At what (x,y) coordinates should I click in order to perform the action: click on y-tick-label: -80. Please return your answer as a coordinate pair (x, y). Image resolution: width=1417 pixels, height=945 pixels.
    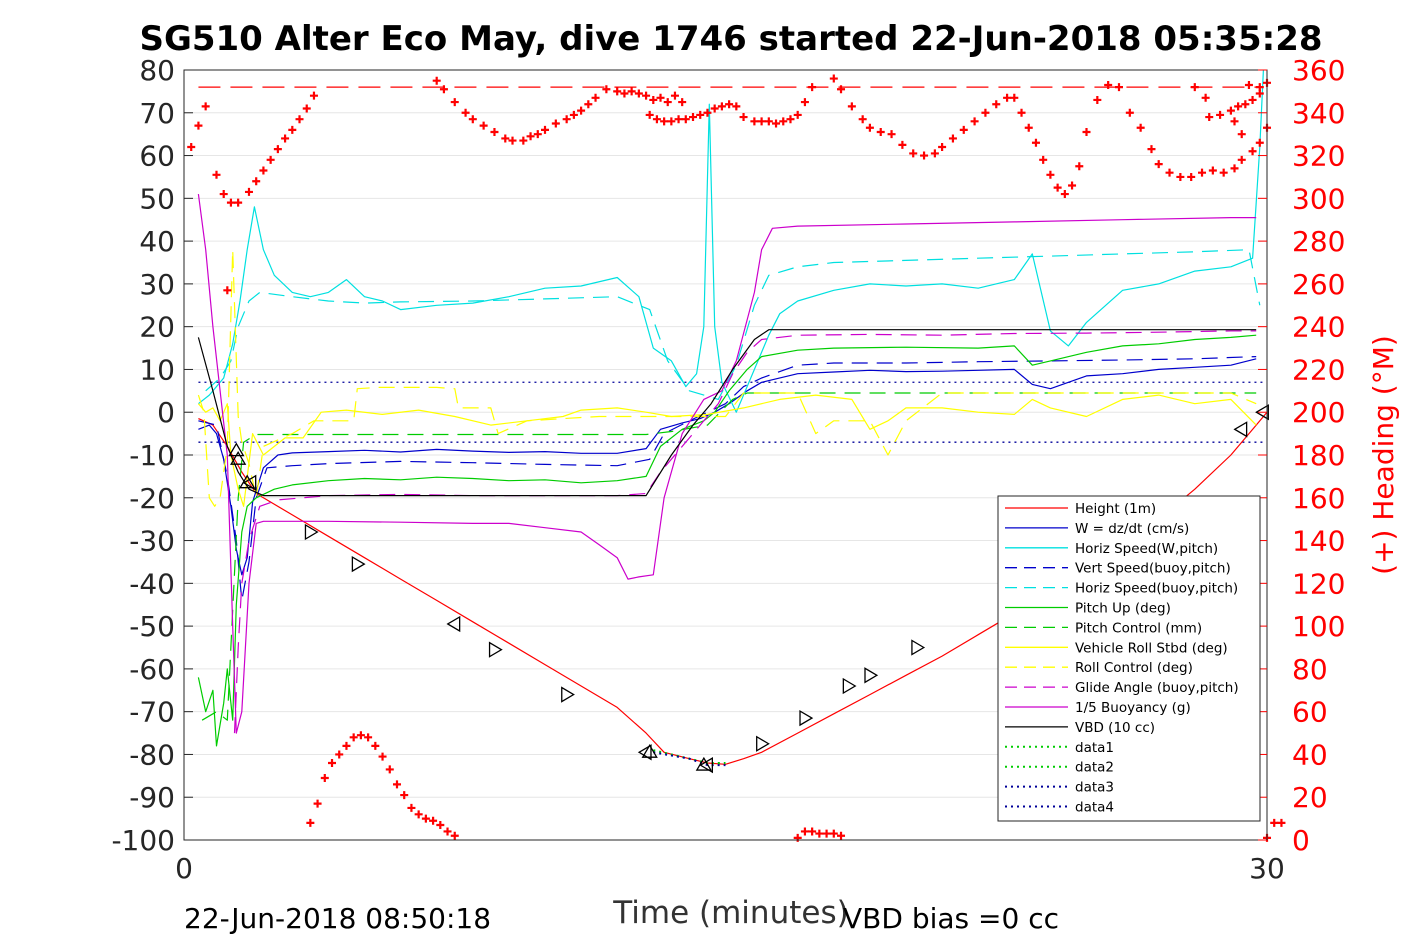
    Looking at the image, I should click on (152, 754).